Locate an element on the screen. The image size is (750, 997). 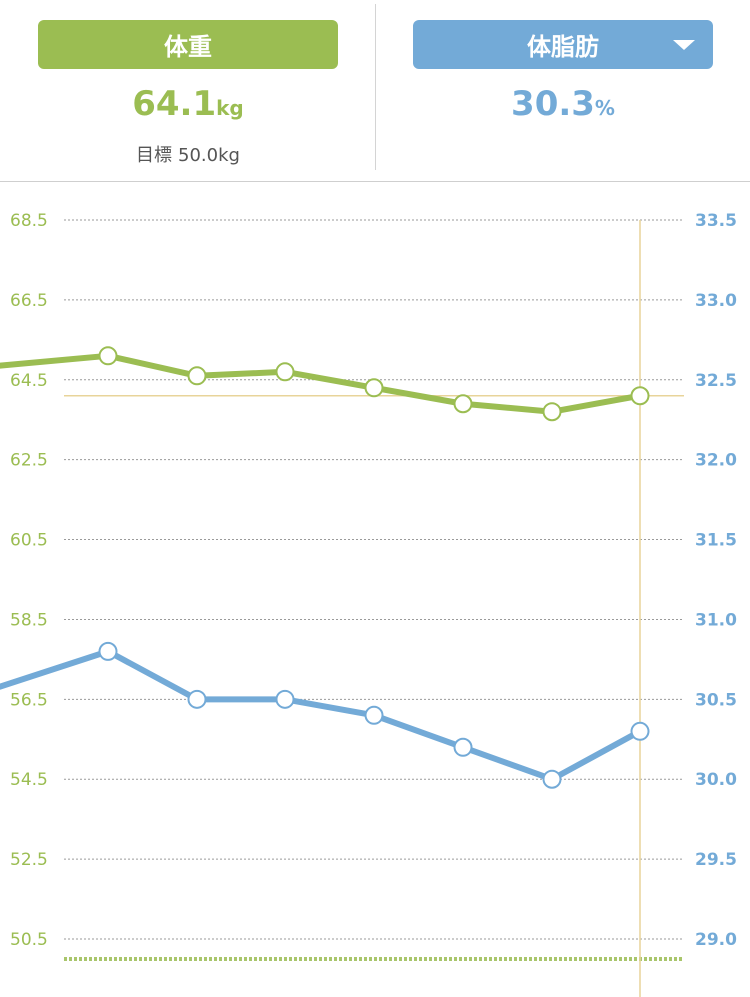
body-fat-value-display: 30.3% is located at coordinates (563, 104).